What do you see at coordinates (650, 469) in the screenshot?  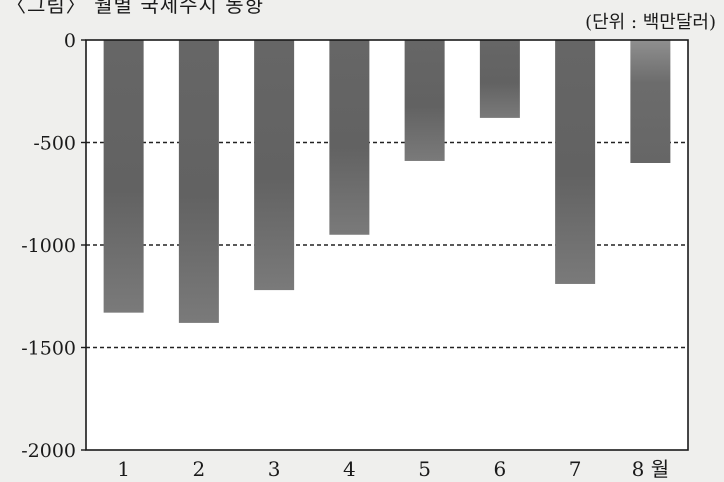 I see `xtick-label: 8 월` at bounding box center [650, 469].